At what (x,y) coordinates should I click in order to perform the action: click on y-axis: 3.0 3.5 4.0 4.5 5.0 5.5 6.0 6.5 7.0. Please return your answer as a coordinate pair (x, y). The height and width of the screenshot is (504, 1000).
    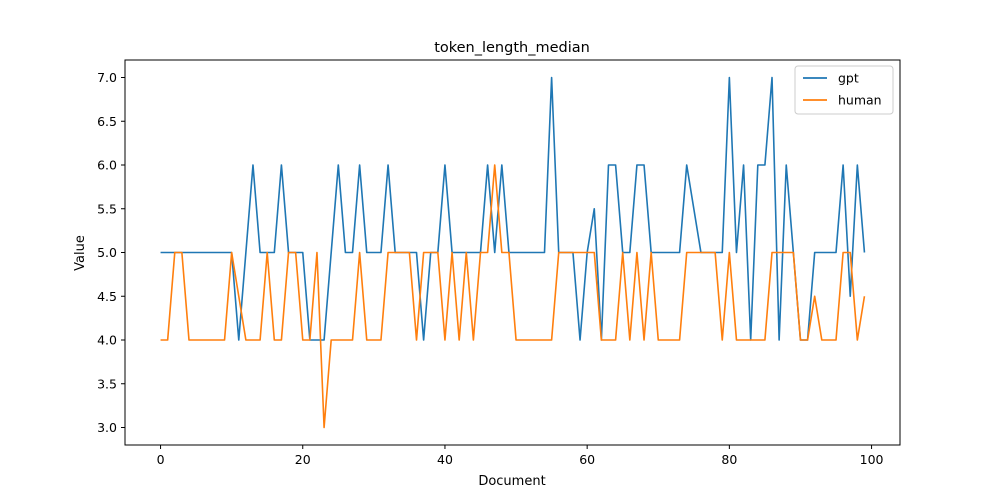
    Looking at the image, I should click on (111, 252).